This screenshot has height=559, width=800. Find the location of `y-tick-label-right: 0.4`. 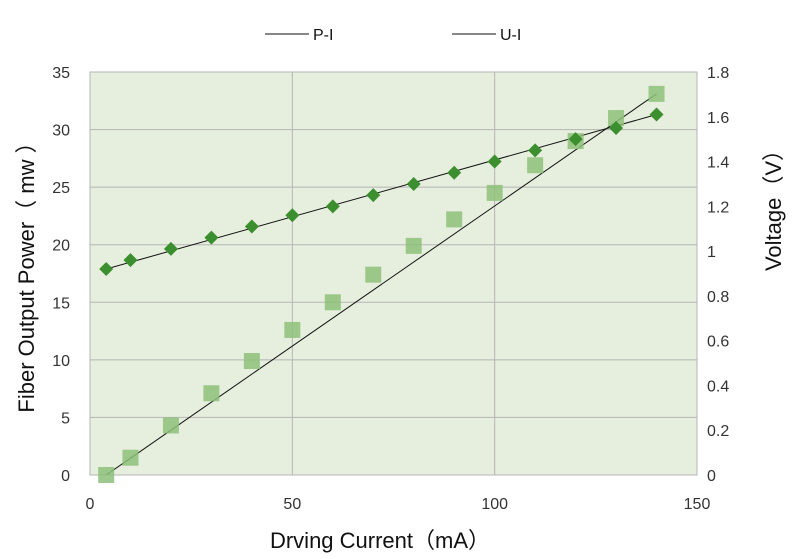

y-tick-label-right: 0.4 is located at coordinates (718, 386).